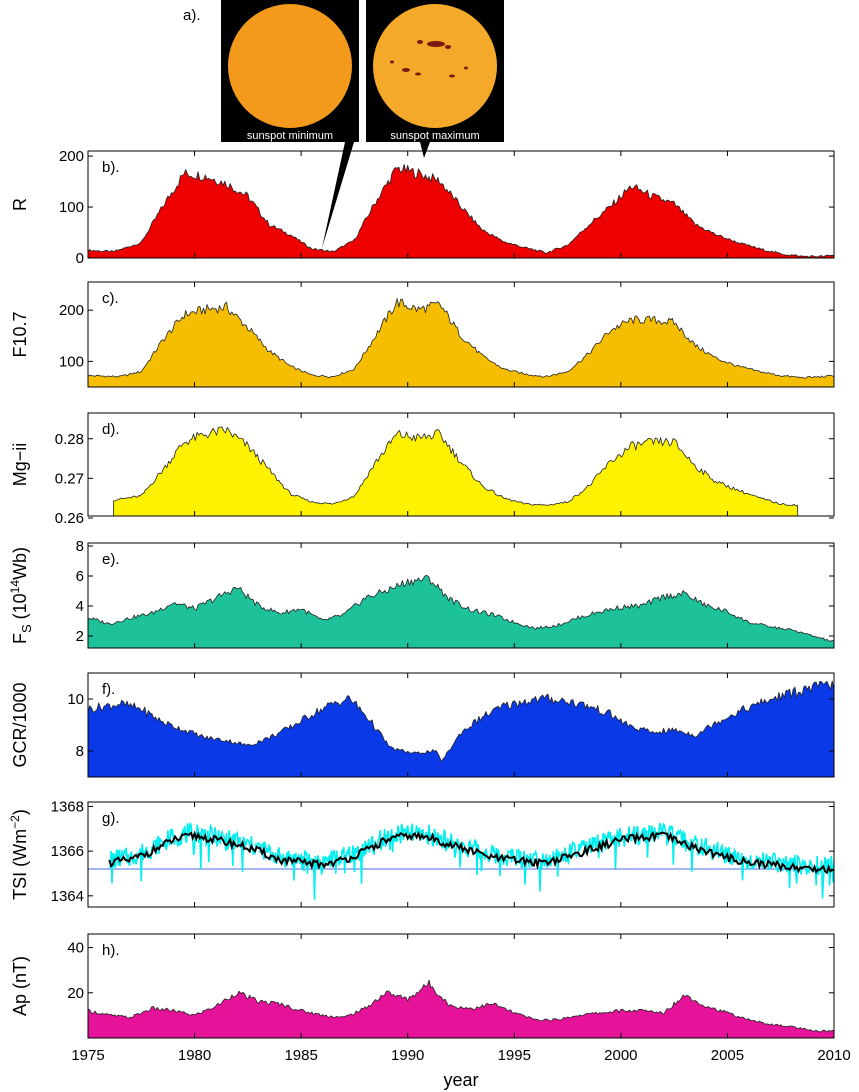 The width and height of the screenshot is (859, 1092). I want to click on series-Ap, so click(461, 1008).